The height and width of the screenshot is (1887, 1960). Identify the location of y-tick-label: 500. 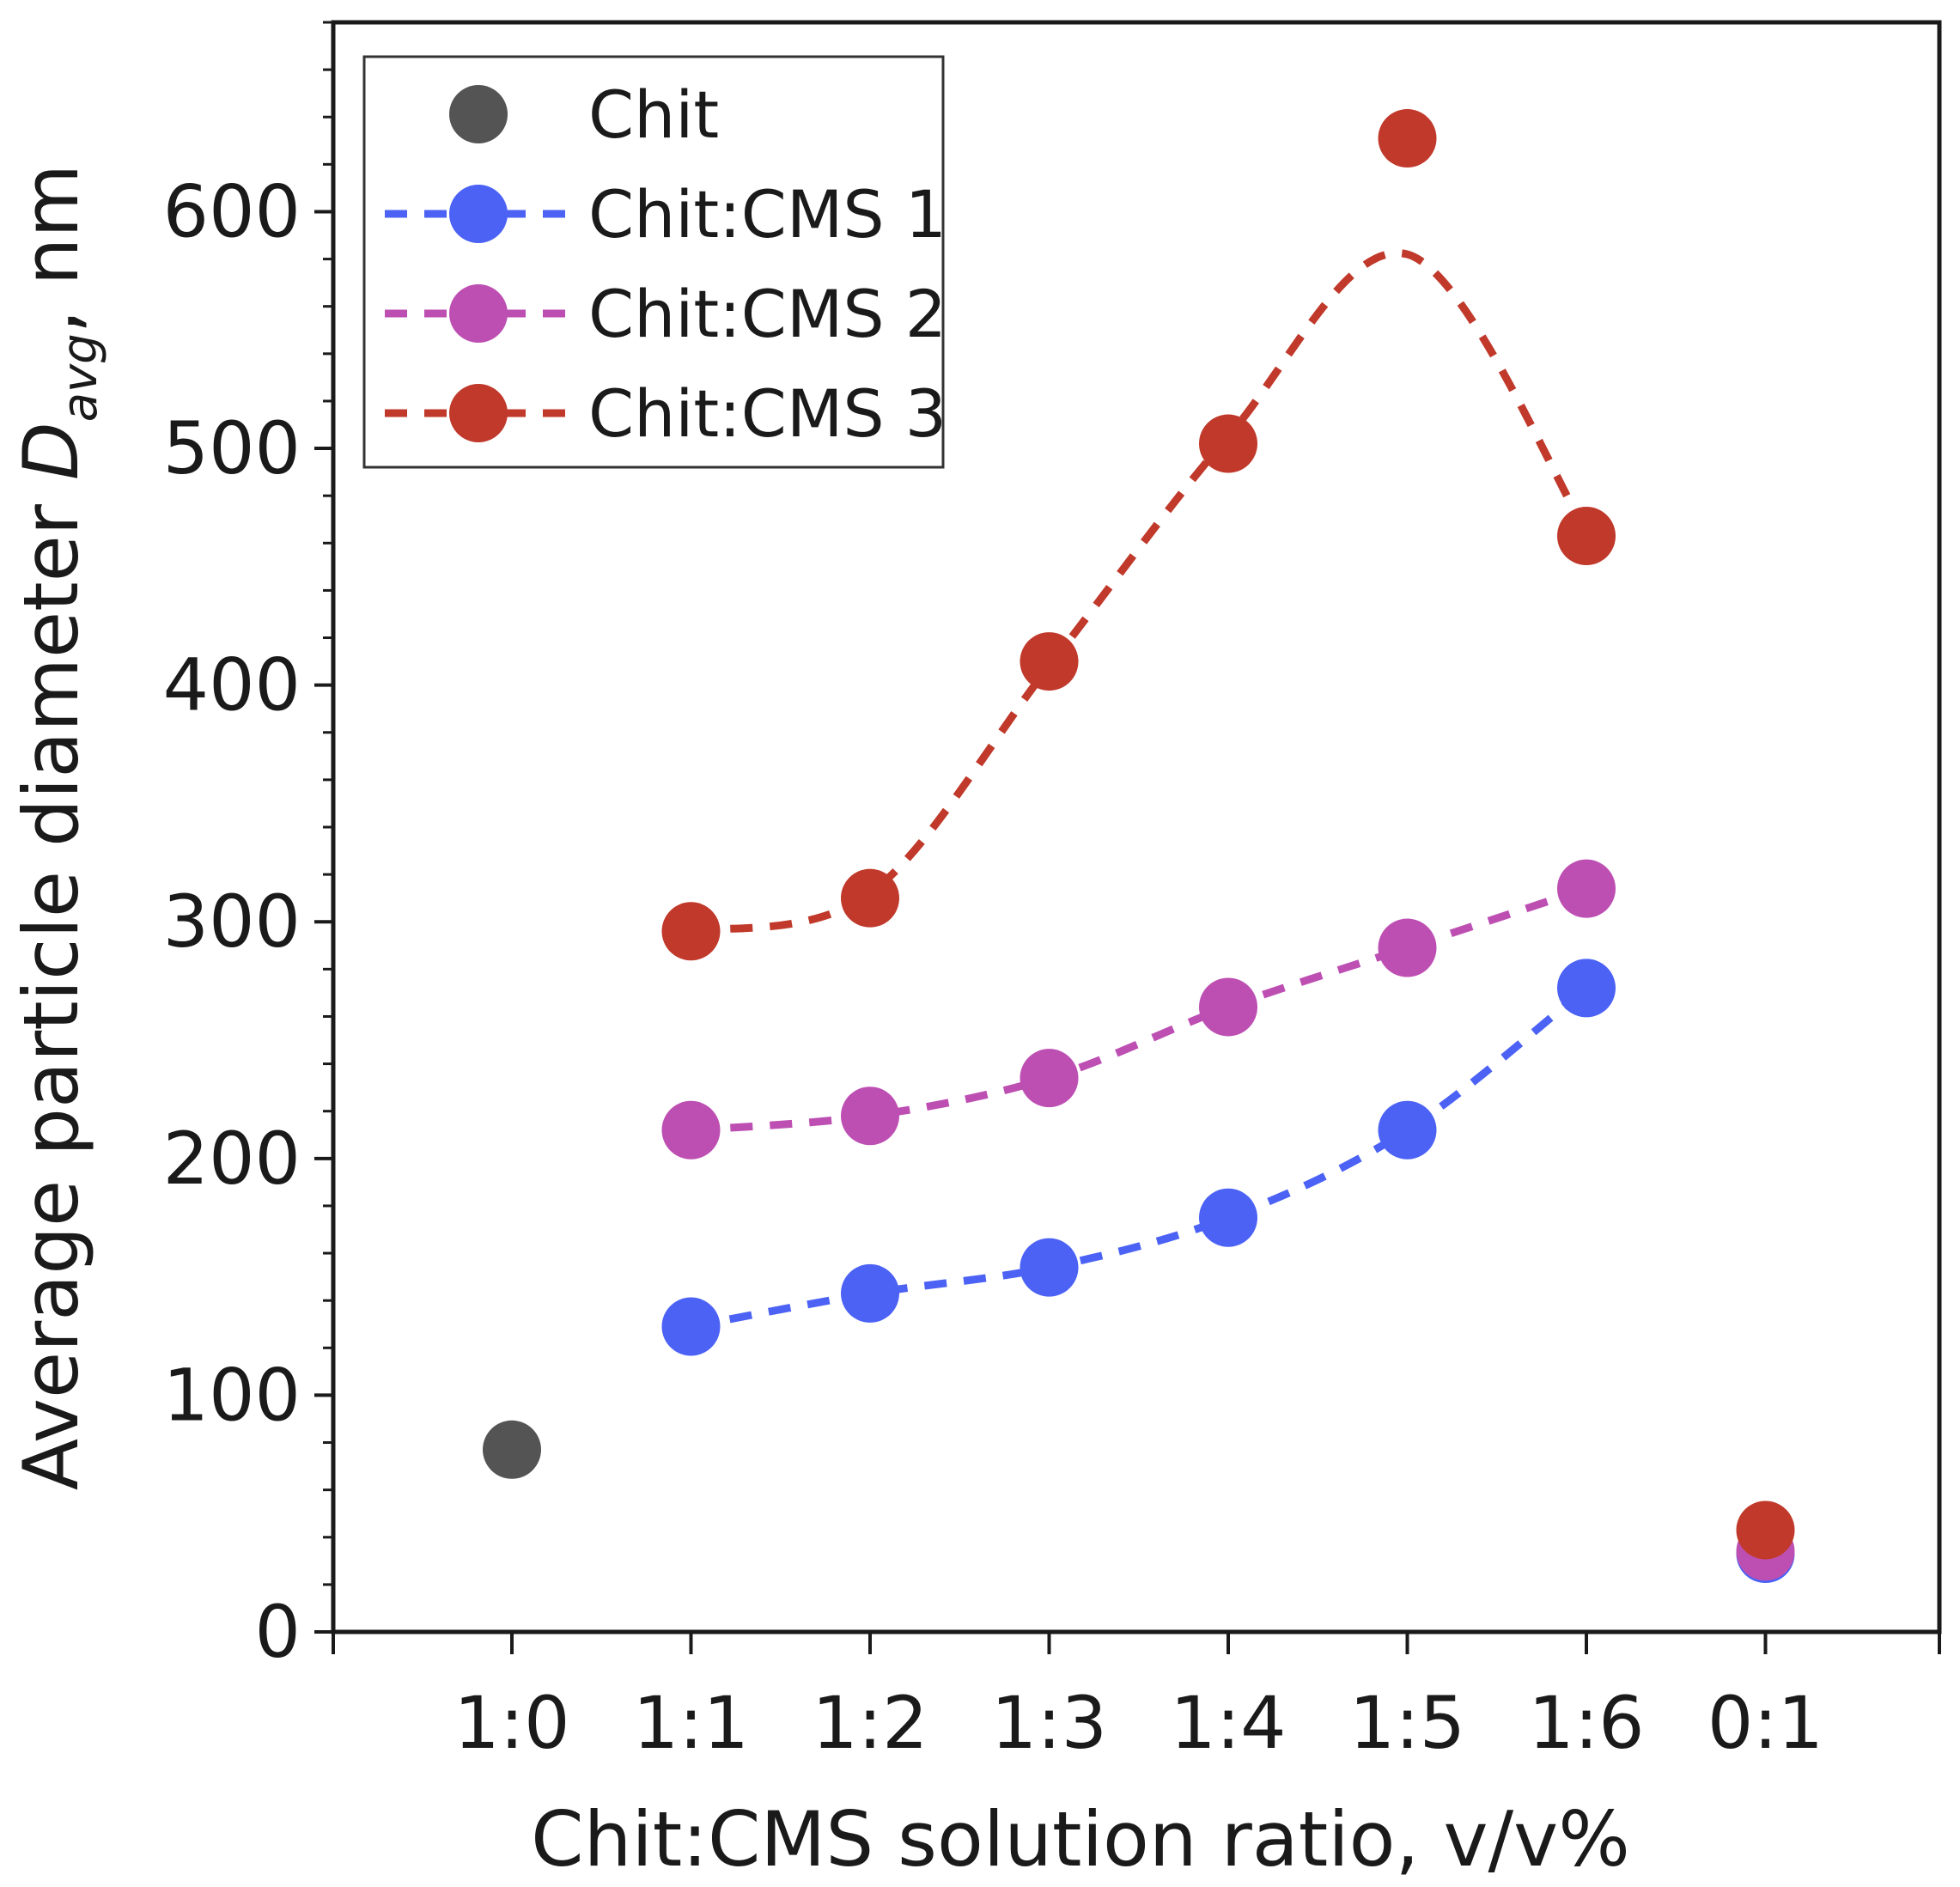
(232, 448).